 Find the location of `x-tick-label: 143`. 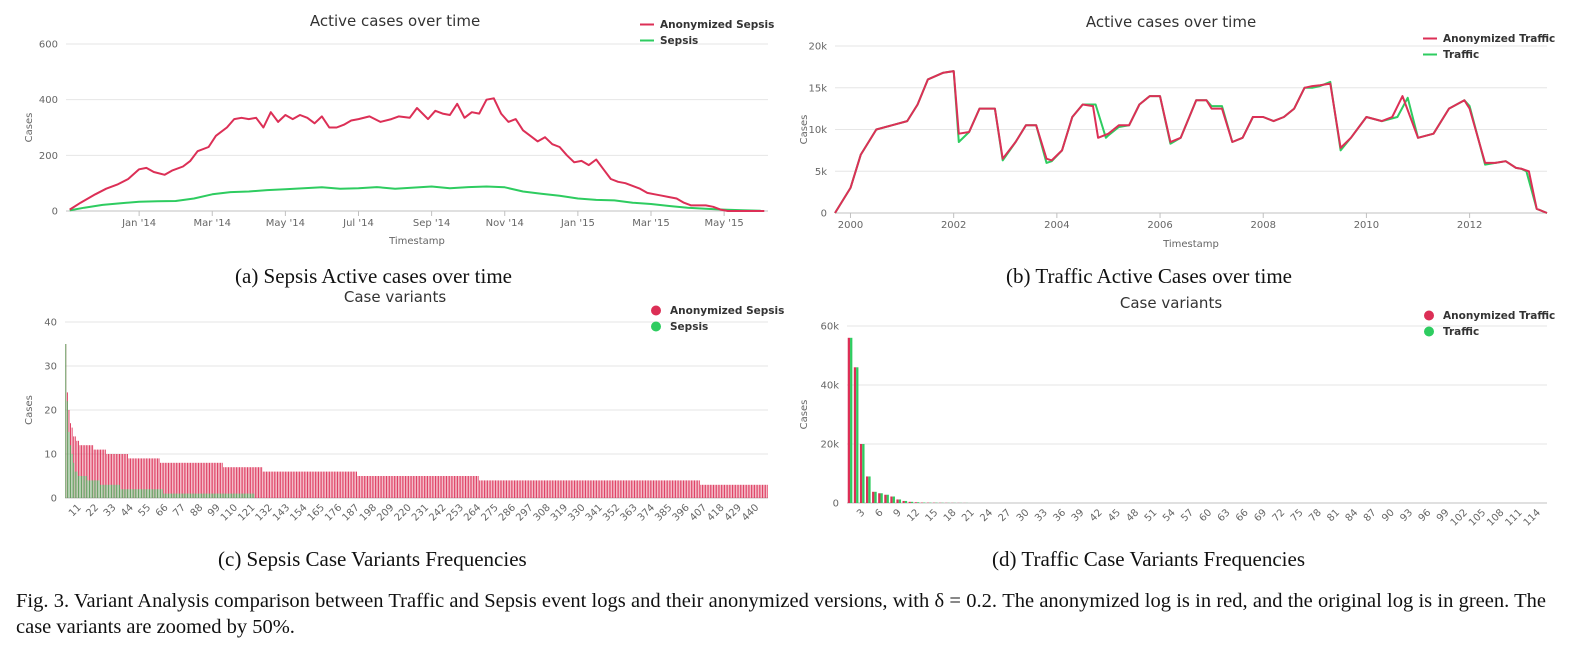

x-tick-label: 143 is located at coordinates (281, 512).